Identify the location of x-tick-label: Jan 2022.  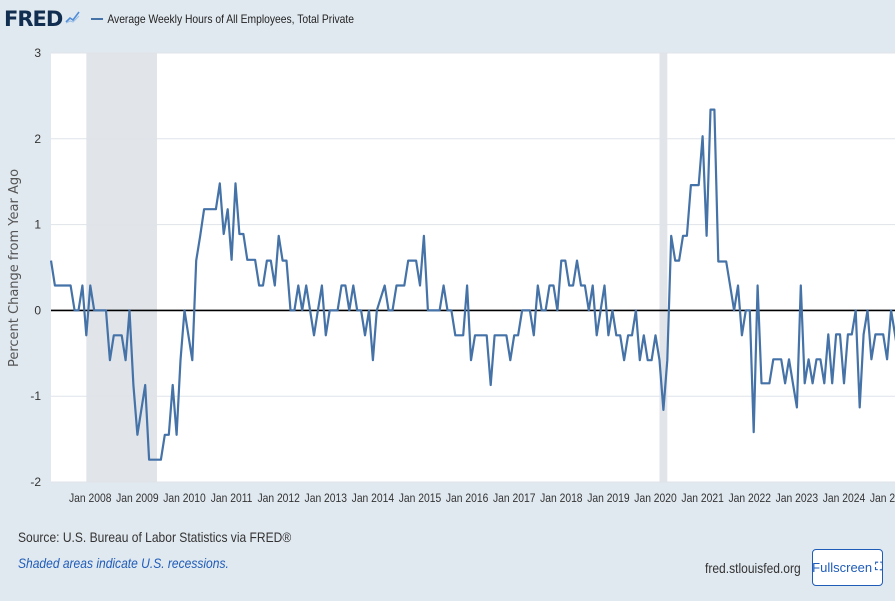
(750, 498).